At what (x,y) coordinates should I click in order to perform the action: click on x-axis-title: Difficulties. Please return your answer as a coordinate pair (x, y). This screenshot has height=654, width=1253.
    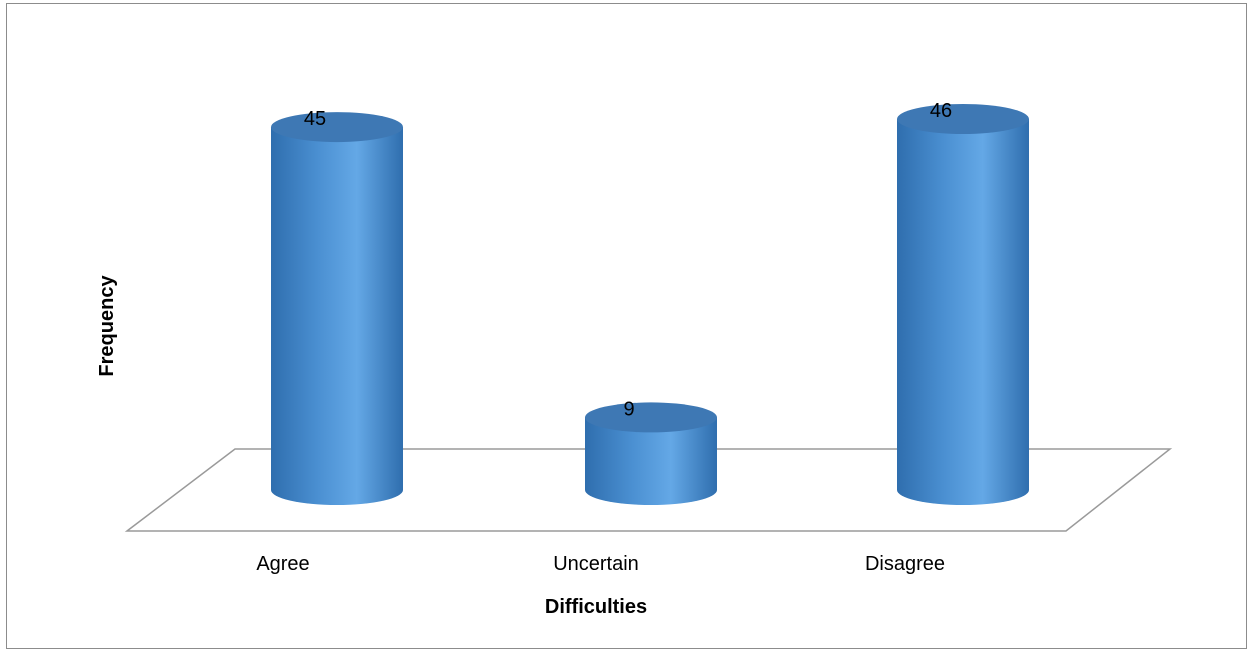
    Looking at the image, I should click on (596, 607).